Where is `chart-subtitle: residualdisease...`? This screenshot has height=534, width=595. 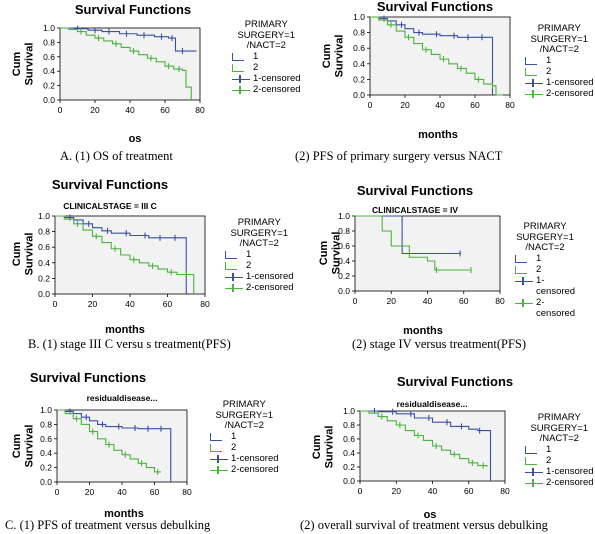
chart-subtitle: residualdisease... is located at coordinates (432, 404).